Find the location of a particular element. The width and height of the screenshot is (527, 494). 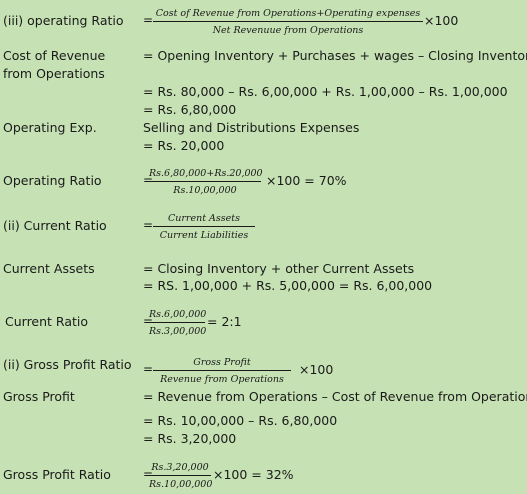

current-assets-label: Current Assets is located at coordinates (49, 268).